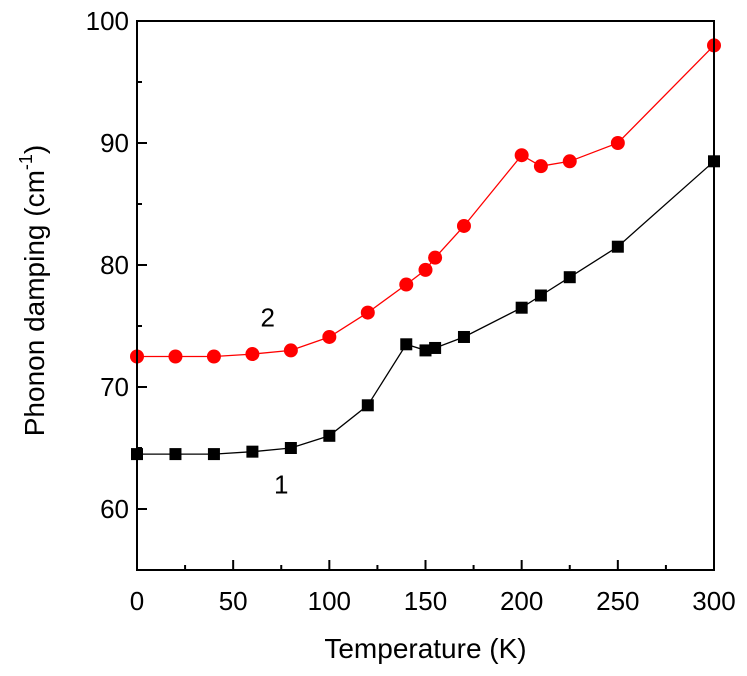 The image size is (747, 676). Describe the element at coordinates (114, 265) in the screenshot. I see `y-tick-label: 80` at that location.